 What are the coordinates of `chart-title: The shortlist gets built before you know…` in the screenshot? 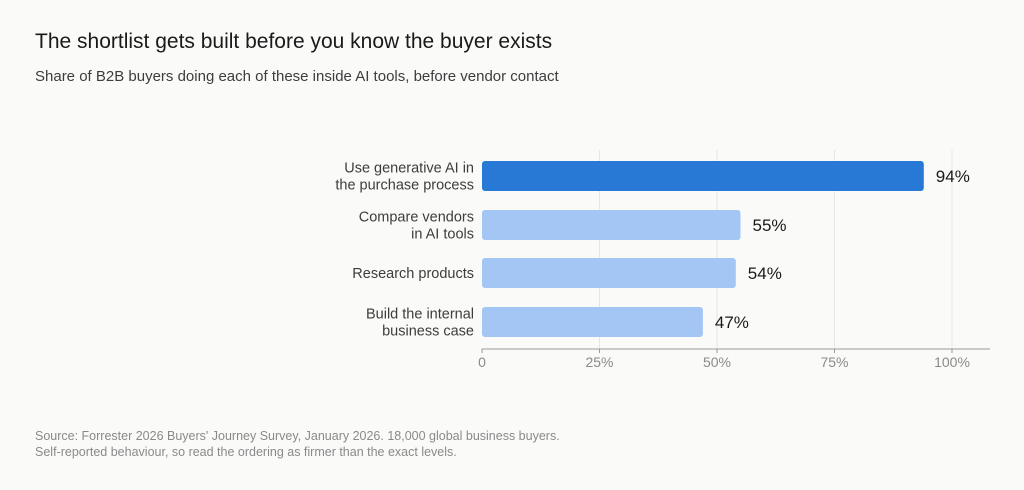 It's located at (294, 41).